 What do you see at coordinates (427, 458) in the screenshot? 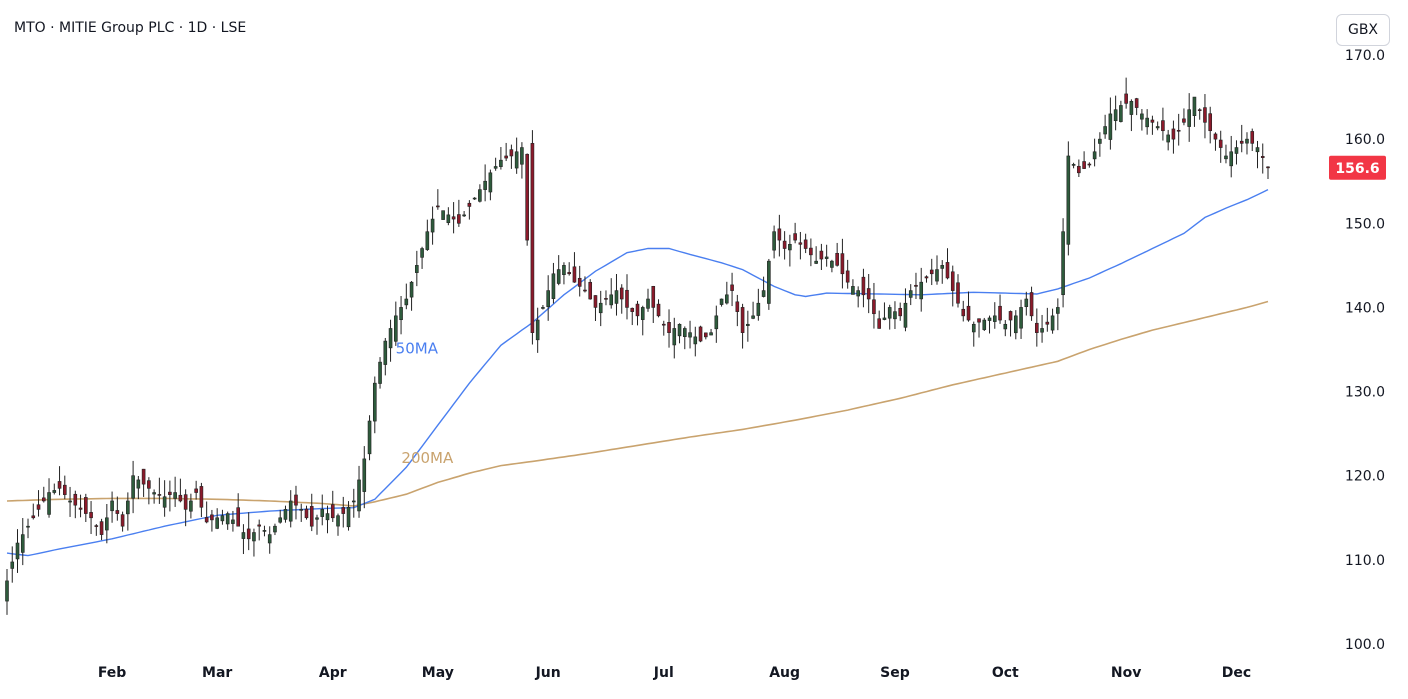
I see `ma200-label: 200MA` at bounding box center [427, 458].